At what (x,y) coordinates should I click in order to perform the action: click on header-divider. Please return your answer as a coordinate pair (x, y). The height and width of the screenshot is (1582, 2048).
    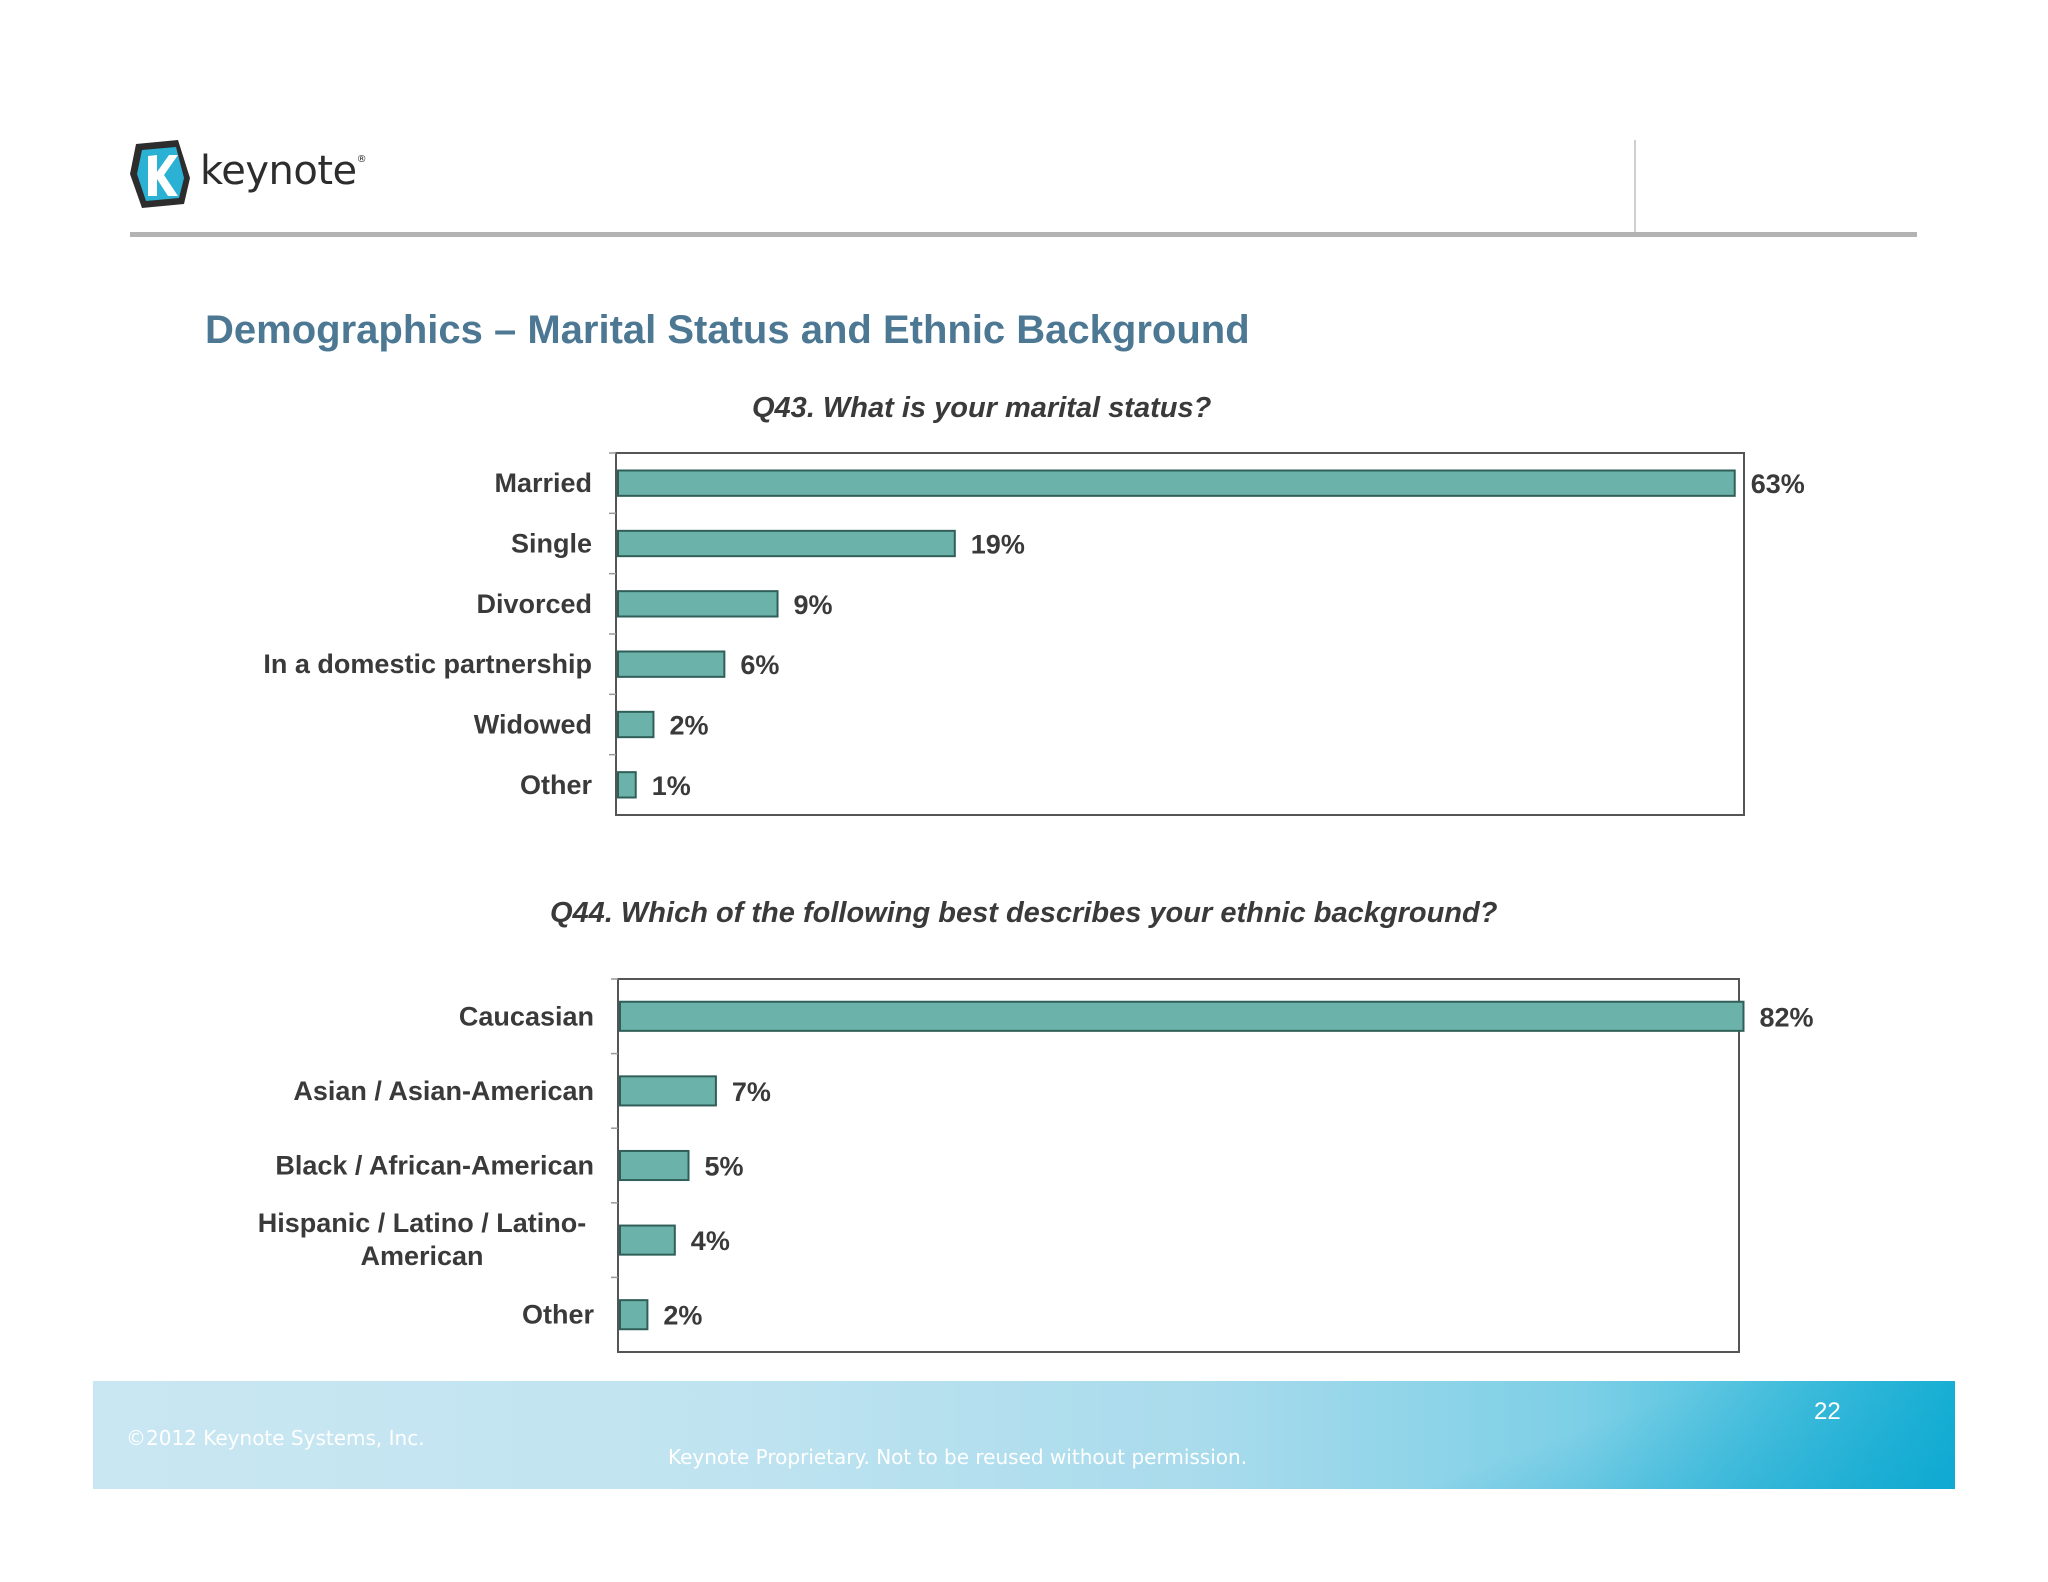
    Looking at the image, I should click on (1023, 234).